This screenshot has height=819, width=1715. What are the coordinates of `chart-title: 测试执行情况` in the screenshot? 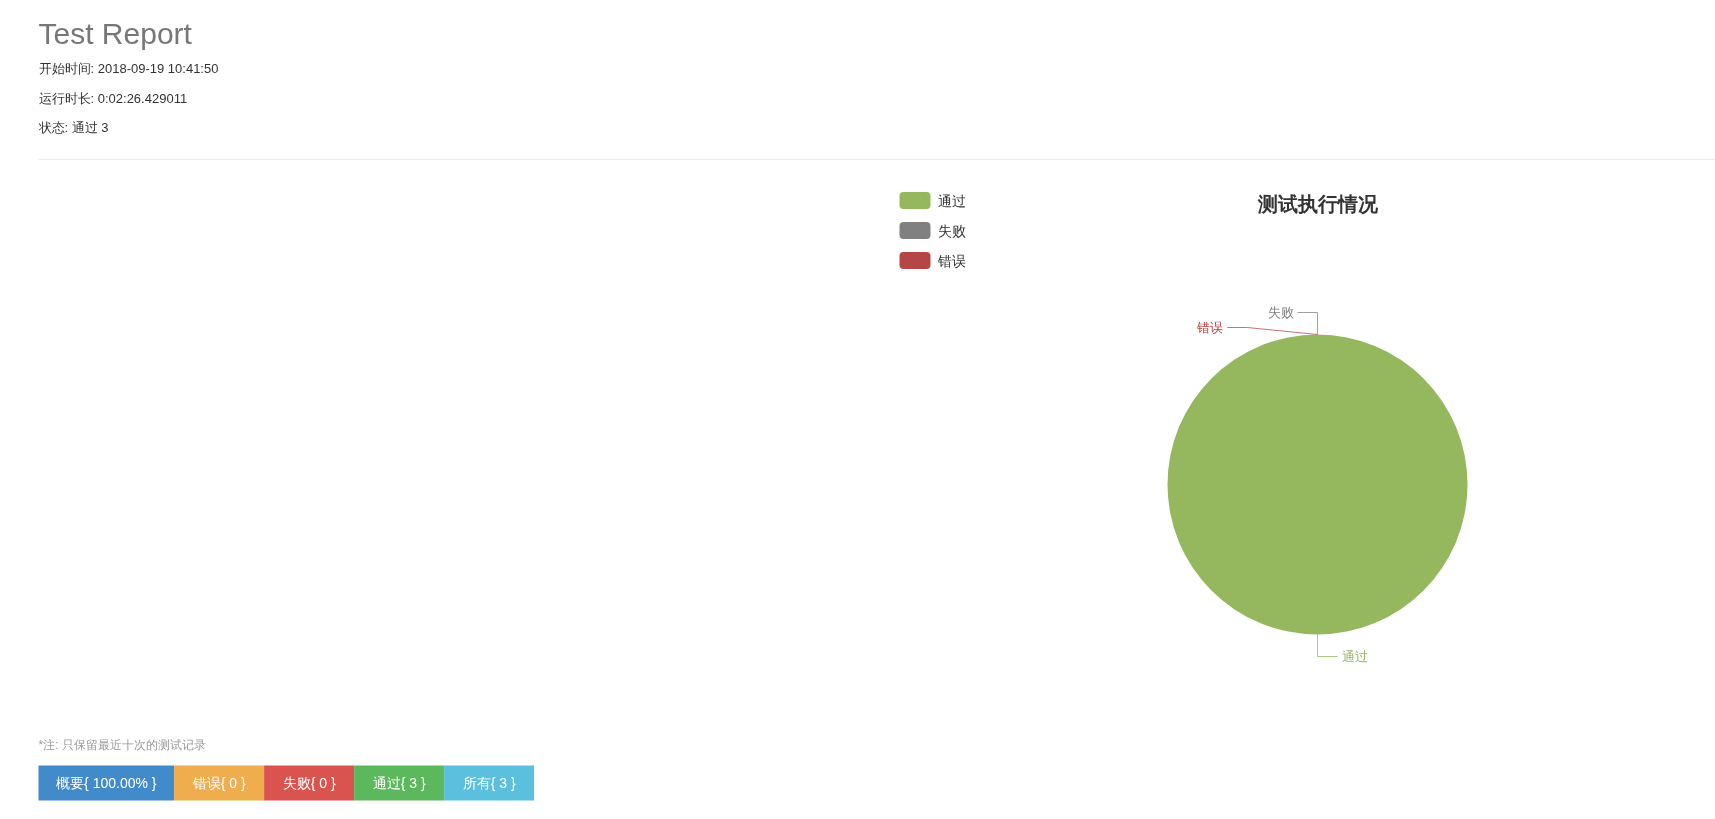 It's located at (1317, 203).